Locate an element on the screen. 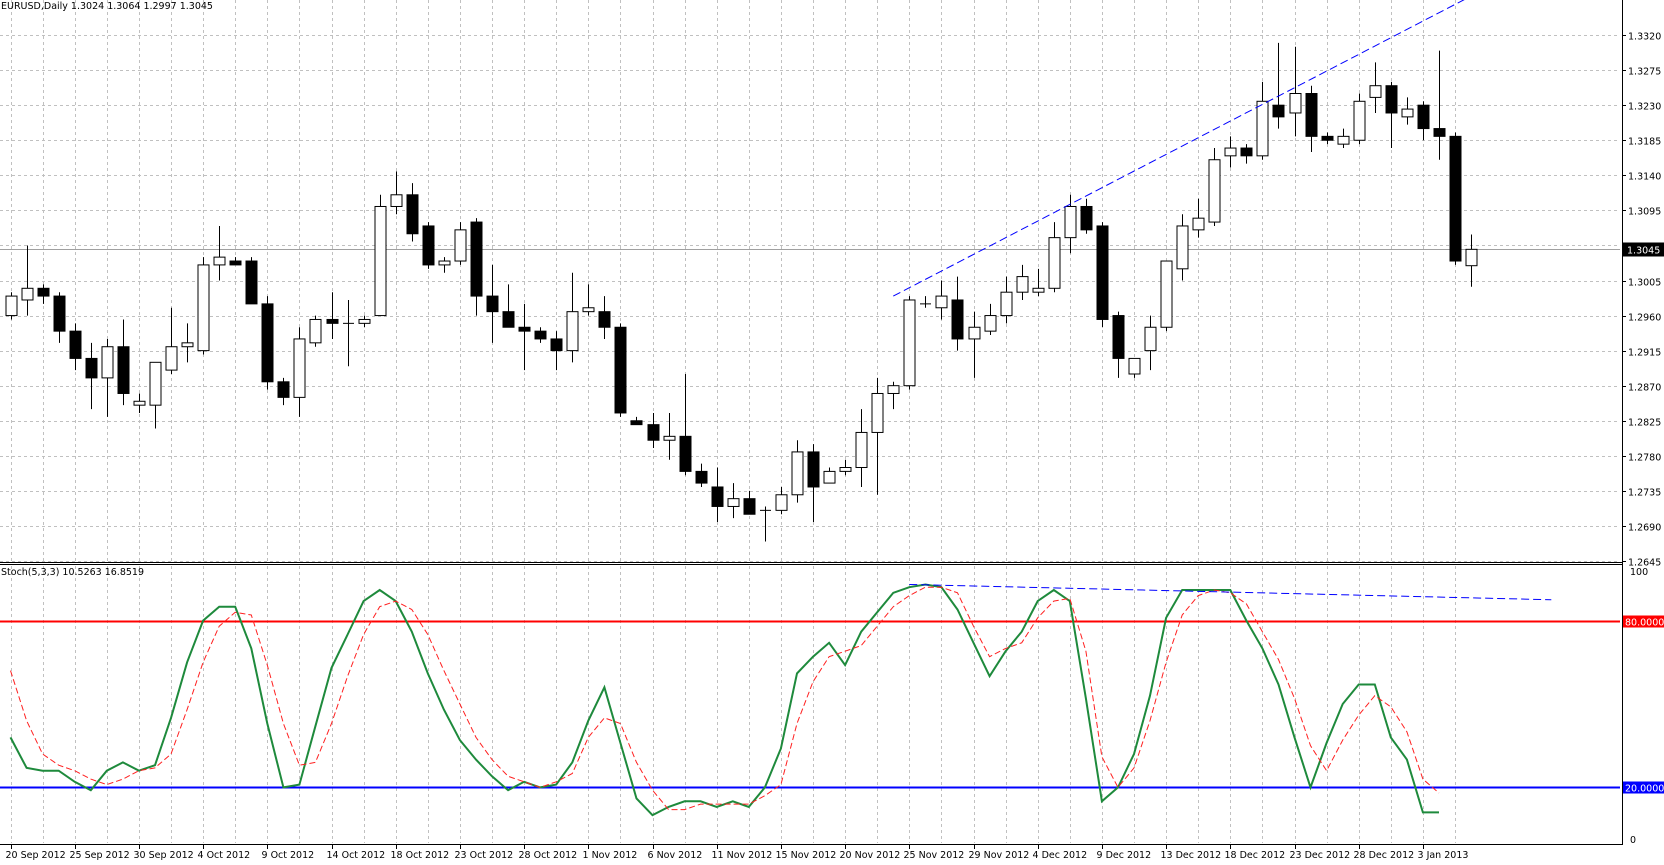 The height and width of the screenshot is (865, 1664). price-trendline is located at coordinates (1182, 148).